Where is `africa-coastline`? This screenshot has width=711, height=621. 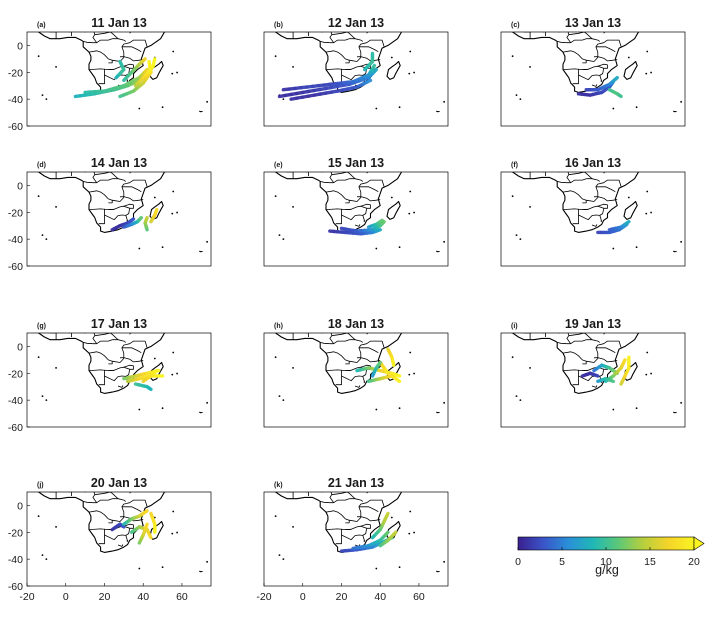
africa-coastline is located at coordinates (575, 202).